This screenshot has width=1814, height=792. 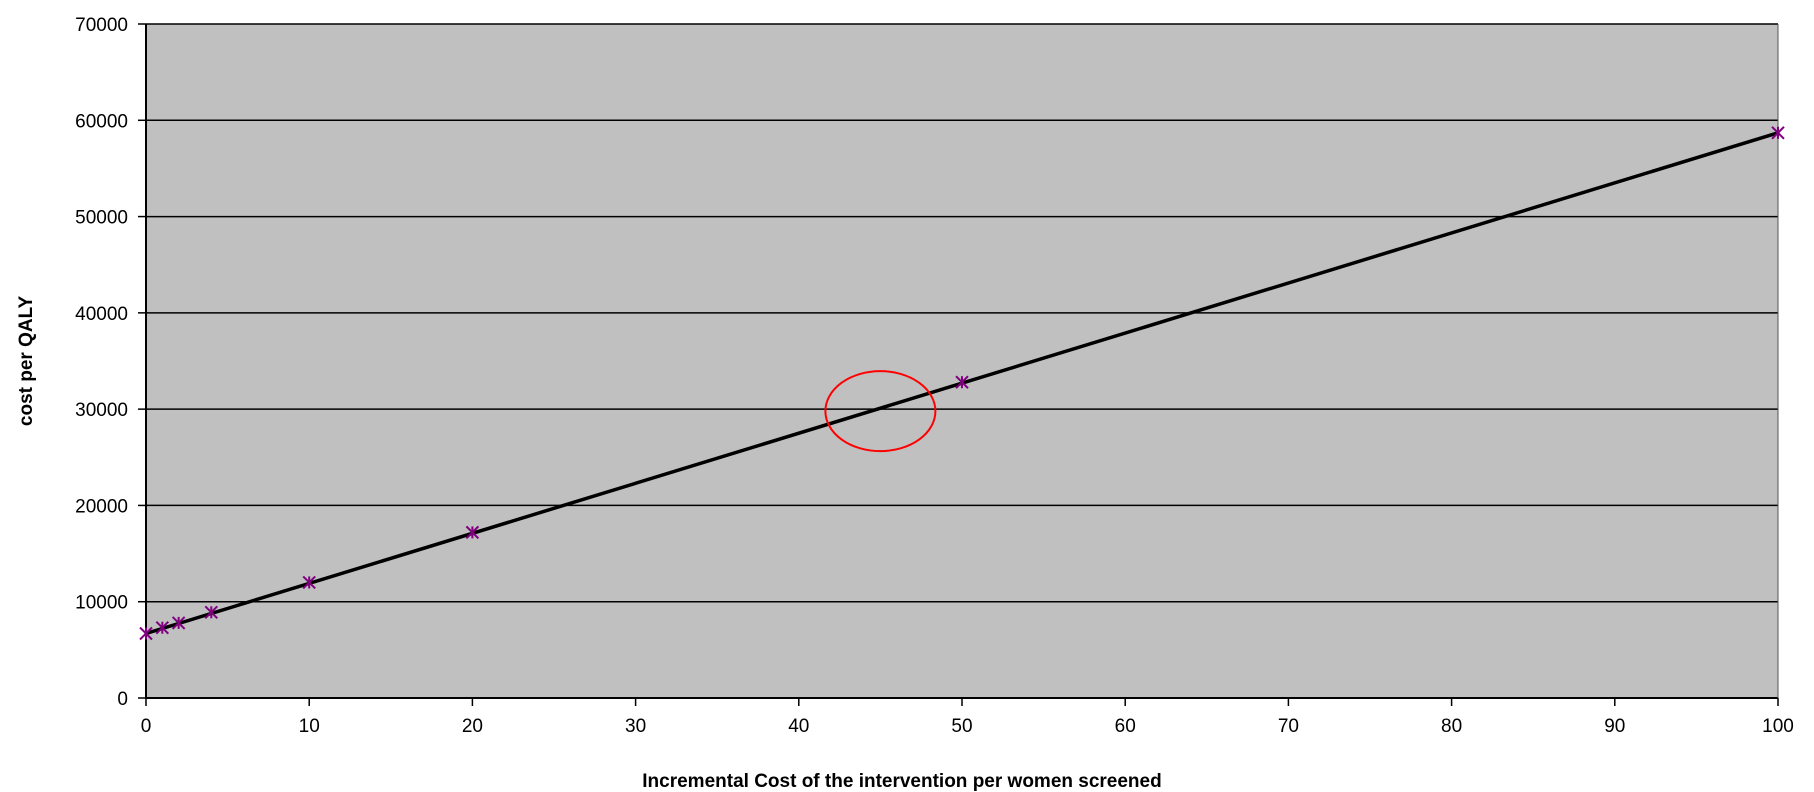 What do you see at coordinates (1451, 726) in the screenshot?
I see `x-tick-label: 80` at bounding box center [1451, 726].